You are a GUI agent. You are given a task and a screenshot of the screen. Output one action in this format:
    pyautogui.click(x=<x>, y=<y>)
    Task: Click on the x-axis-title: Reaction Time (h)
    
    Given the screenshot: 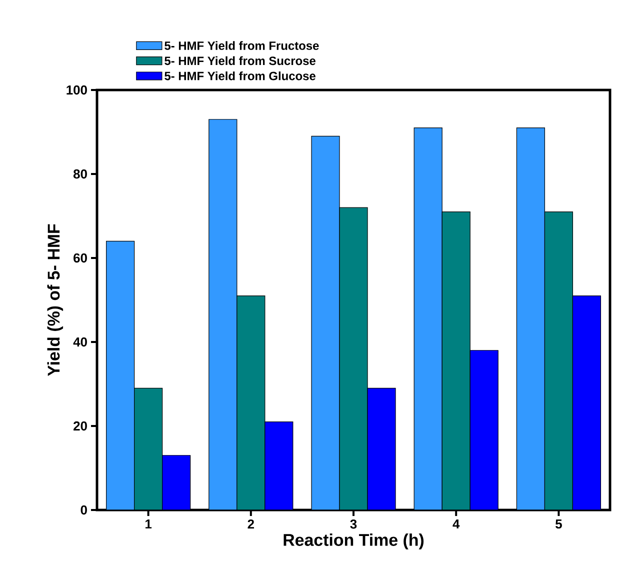 What is the action you would take?
    pyautogui.click(x=354, y=542)
    